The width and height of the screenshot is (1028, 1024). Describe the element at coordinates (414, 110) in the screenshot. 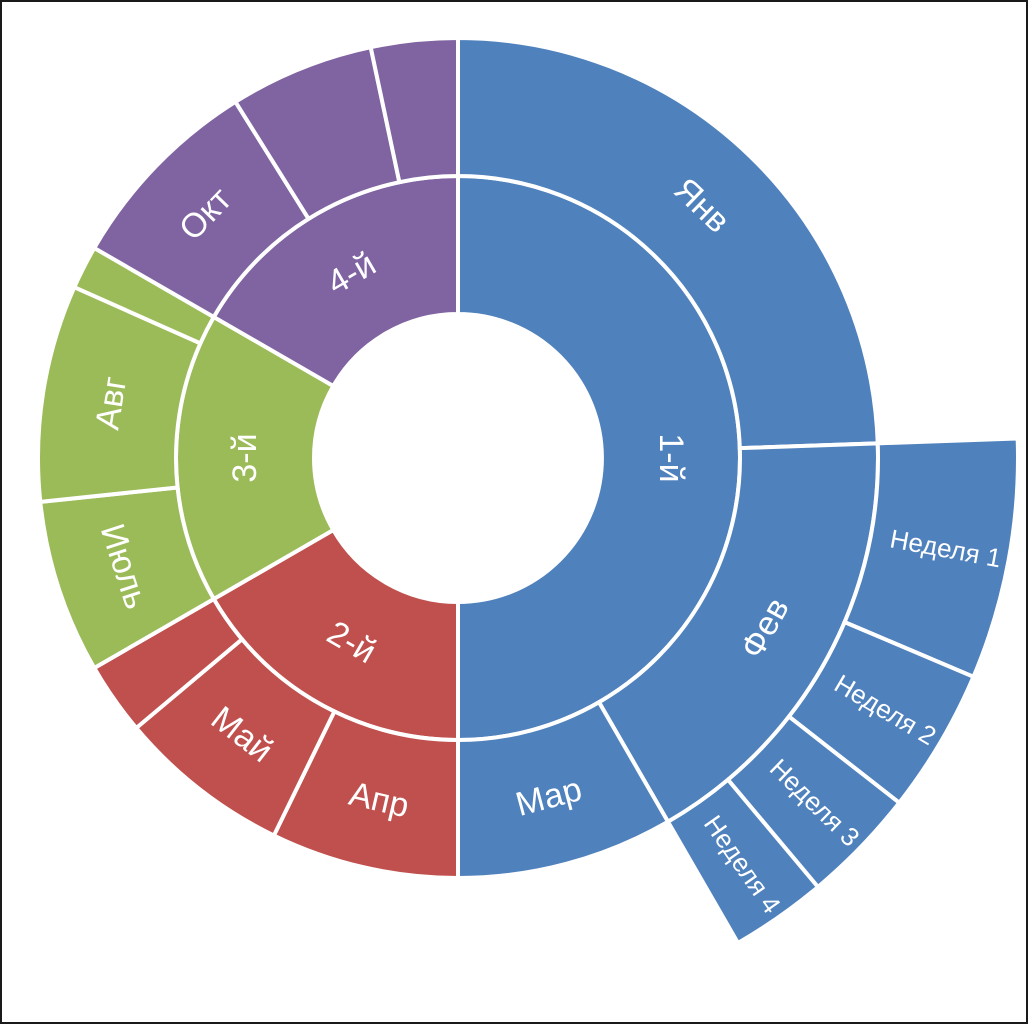

I see `month-segment` at that location.